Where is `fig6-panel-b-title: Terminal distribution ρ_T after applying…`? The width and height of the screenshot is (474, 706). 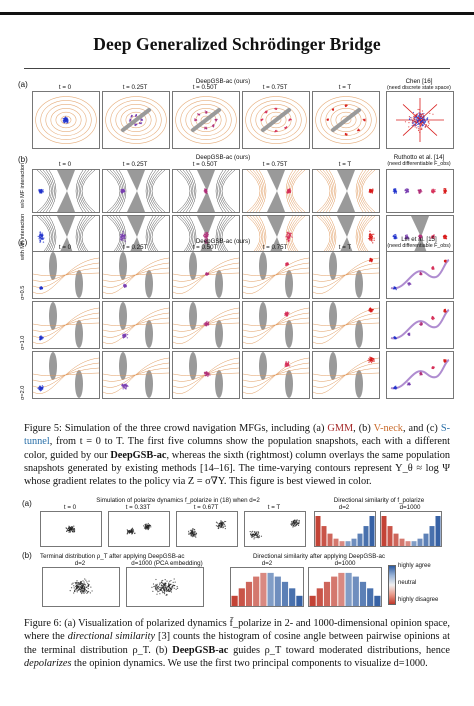
fig6-panel-b-title: Terminal distribution ρ_T after applying… is located at coordinates (112, 556).